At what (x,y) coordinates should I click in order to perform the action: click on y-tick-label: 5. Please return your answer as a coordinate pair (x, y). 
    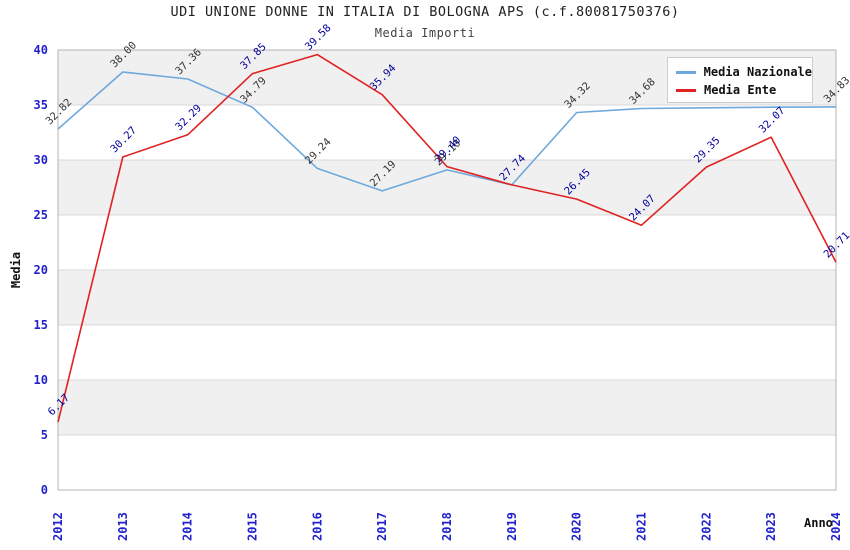
    Looking at the image, I should click on (44, 435).